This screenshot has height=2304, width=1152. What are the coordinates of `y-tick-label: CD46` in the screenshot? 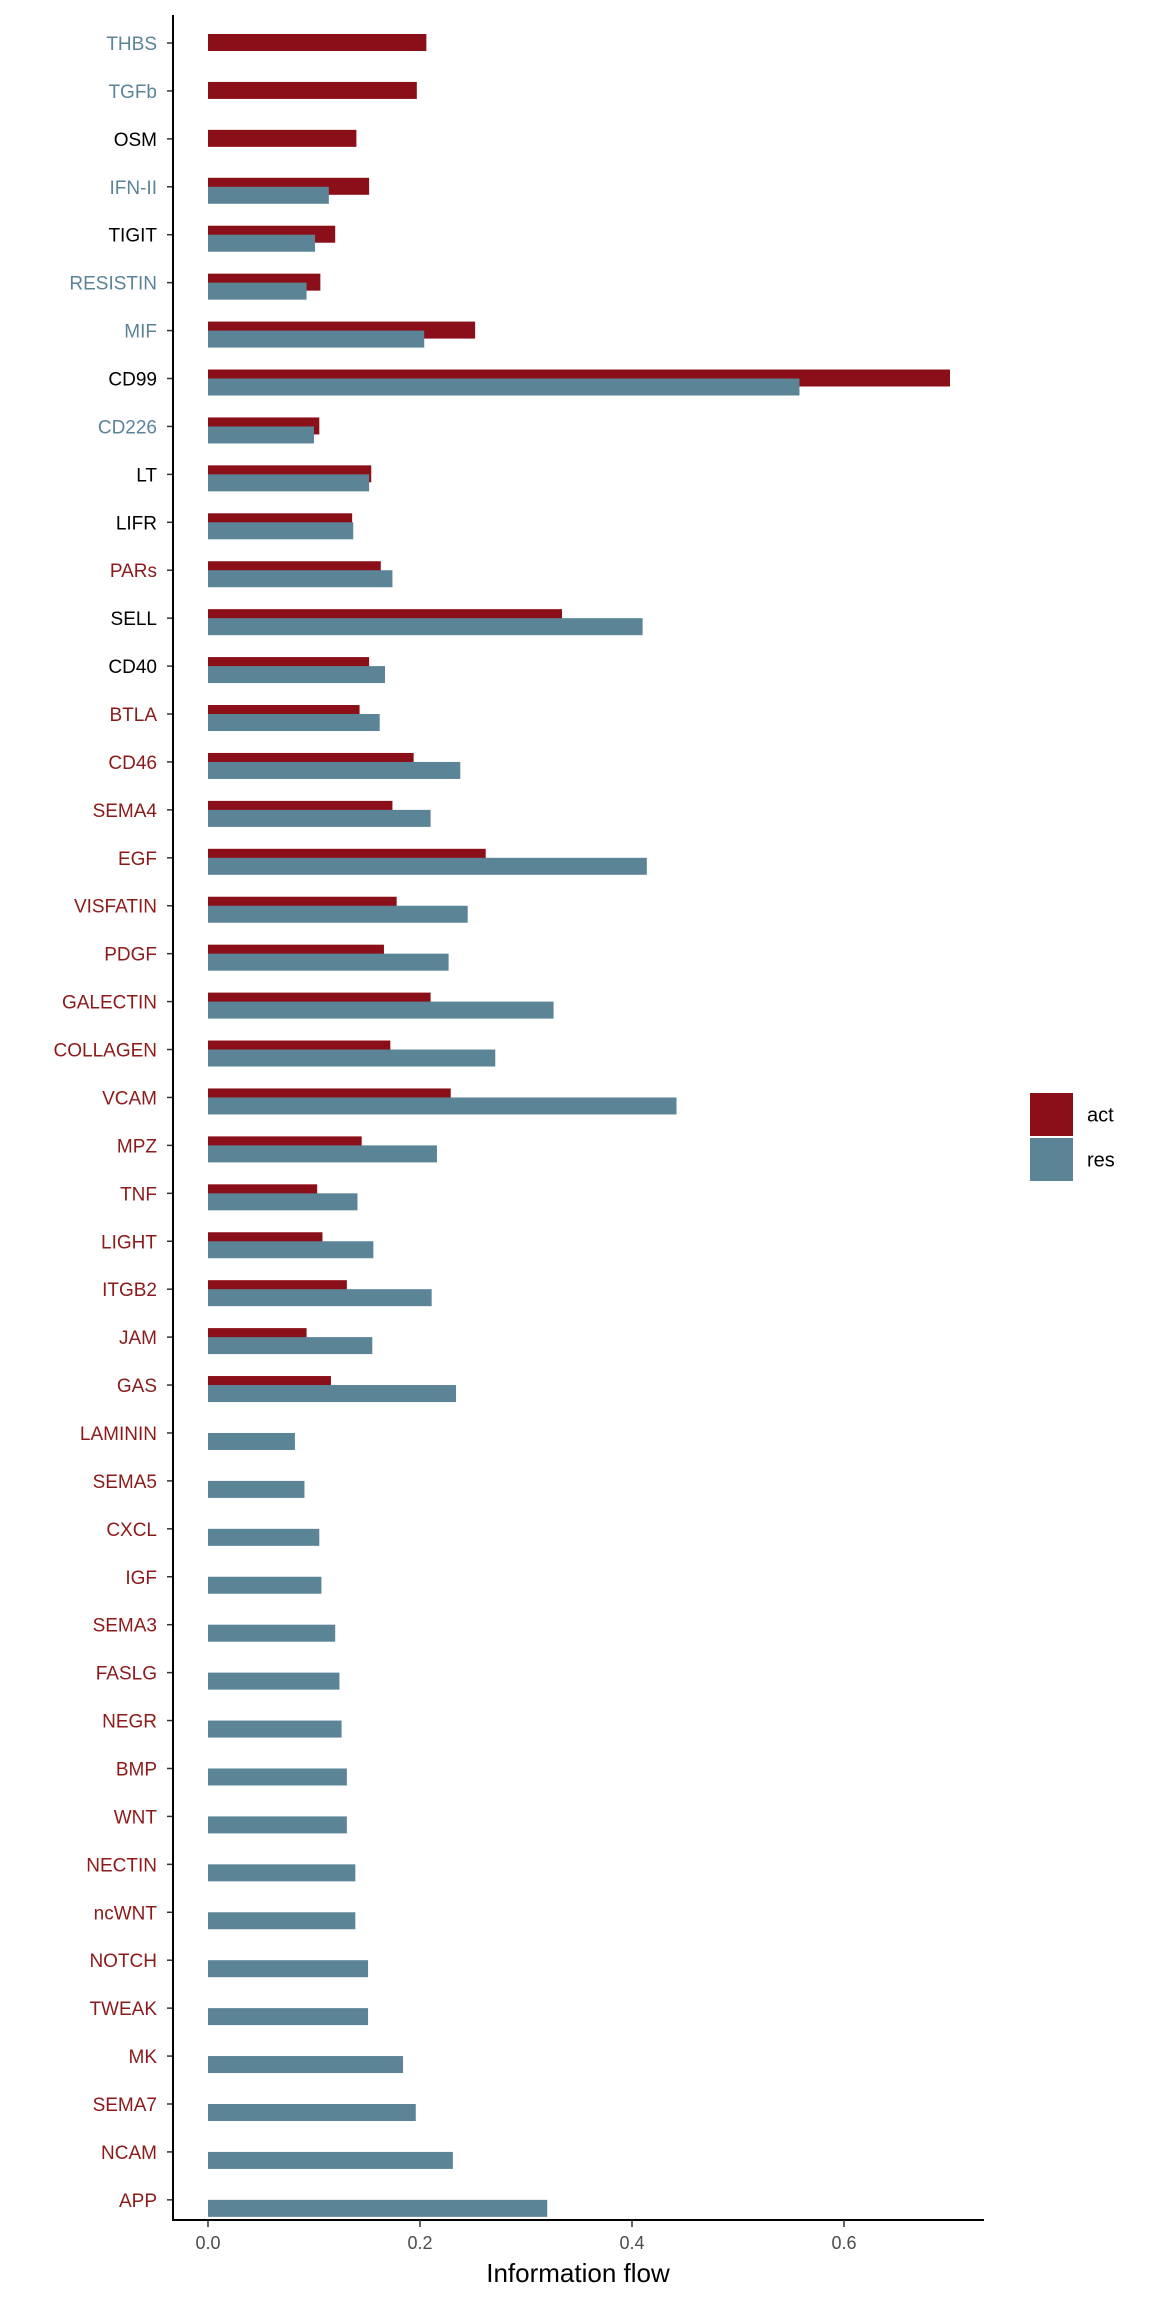 It's located at (132, 763).